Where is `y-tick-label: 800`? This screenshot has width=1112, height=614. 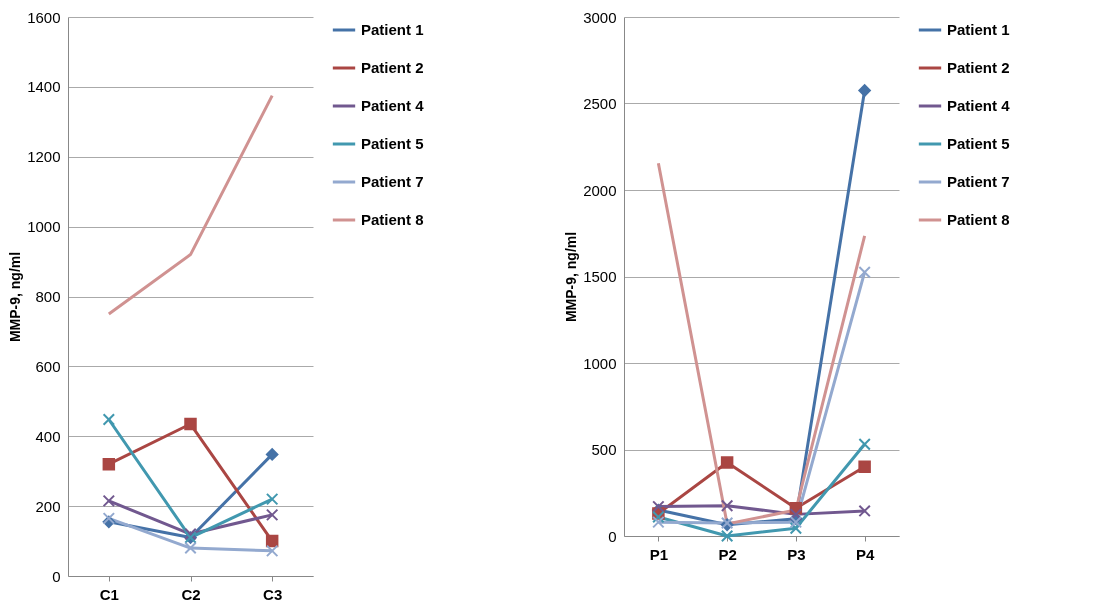
y-tick-label: 800 is located at coordinates (48, 296).